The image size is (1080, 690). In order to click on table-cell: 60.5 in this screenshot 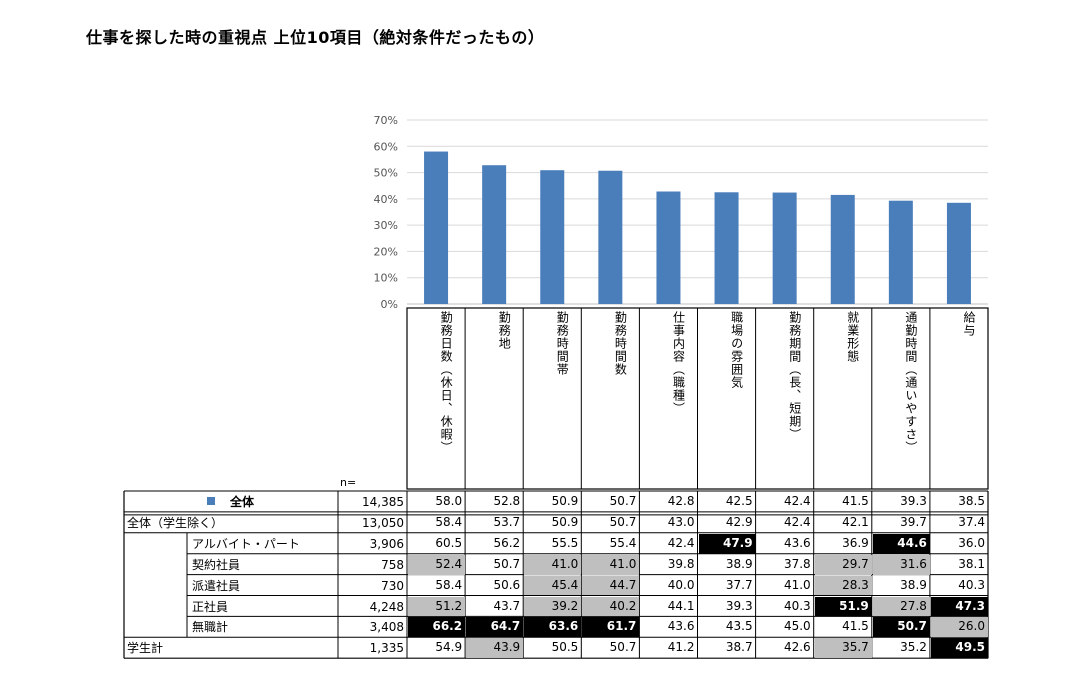, I will do `click(449, 542)`.